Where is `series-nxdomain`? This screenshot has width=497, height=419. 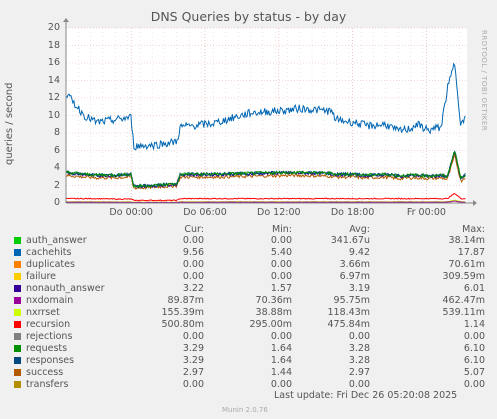
series-nxdomain is located at coordinates (265, 202).